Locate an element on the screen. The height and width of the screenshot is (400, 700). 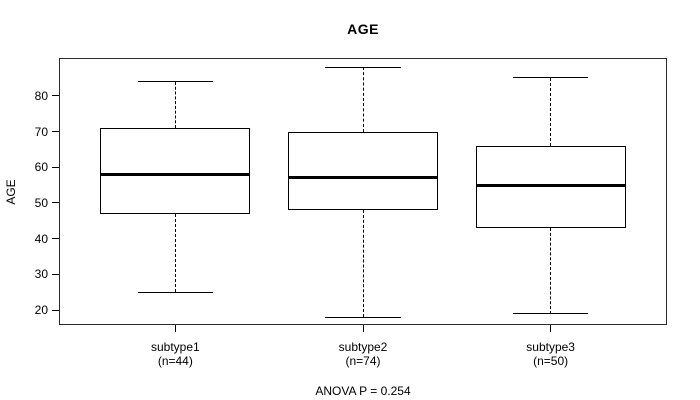
upper-cap-subtype3 is located at coordinates (551, 78).